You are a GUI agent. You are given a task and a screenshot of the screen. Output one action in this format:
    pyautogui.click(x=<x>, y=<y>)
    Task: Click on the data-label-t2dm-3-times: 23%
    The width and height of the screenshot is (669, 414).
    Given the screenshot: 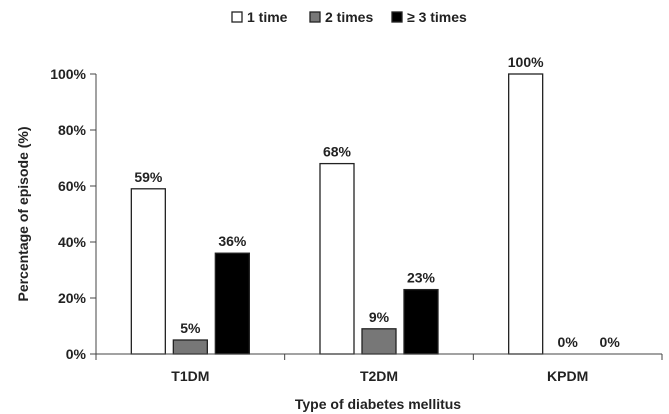 What is the action you would take?
    pyautogui.click(x=421, y=278)
    